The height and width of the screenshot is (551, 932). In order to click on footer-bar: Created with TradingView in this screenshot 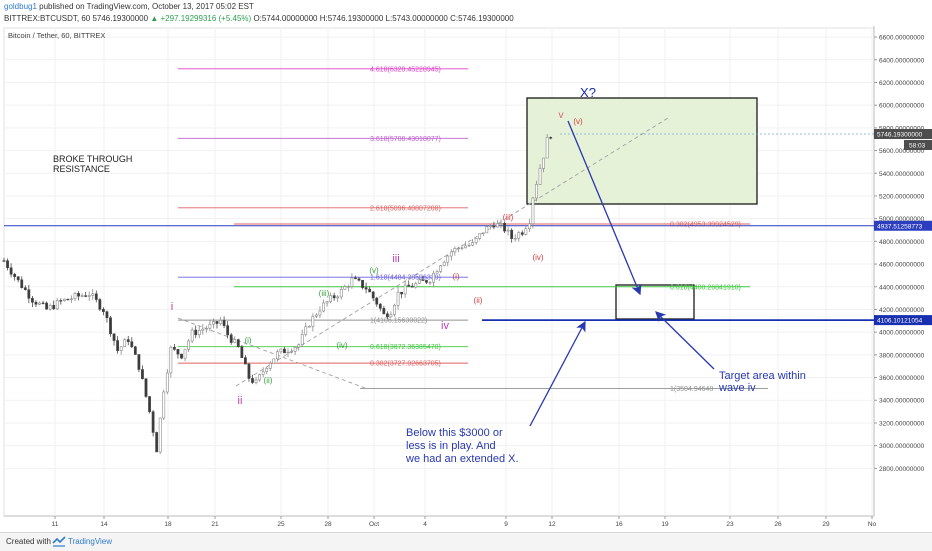, I will do `click(466, 541)`.